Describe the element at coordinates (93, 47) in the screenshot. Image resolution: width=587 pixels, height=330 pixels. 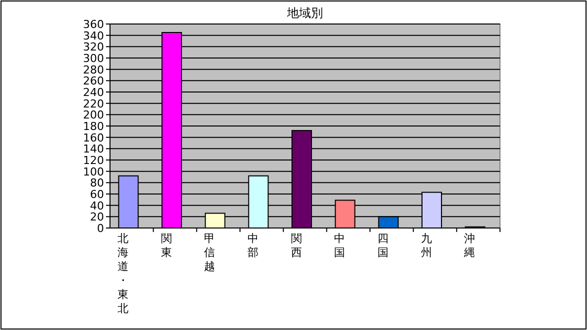
I see `y-tick-label: 320` at that location.